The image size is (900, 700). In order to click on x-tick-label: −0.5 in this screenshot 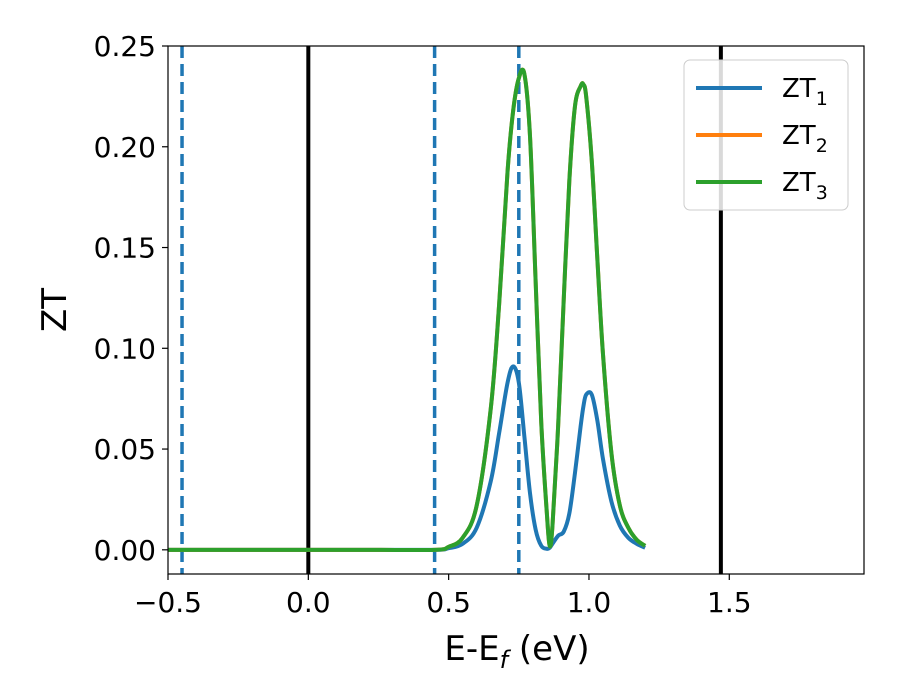, I will do `click(168, 602)`.